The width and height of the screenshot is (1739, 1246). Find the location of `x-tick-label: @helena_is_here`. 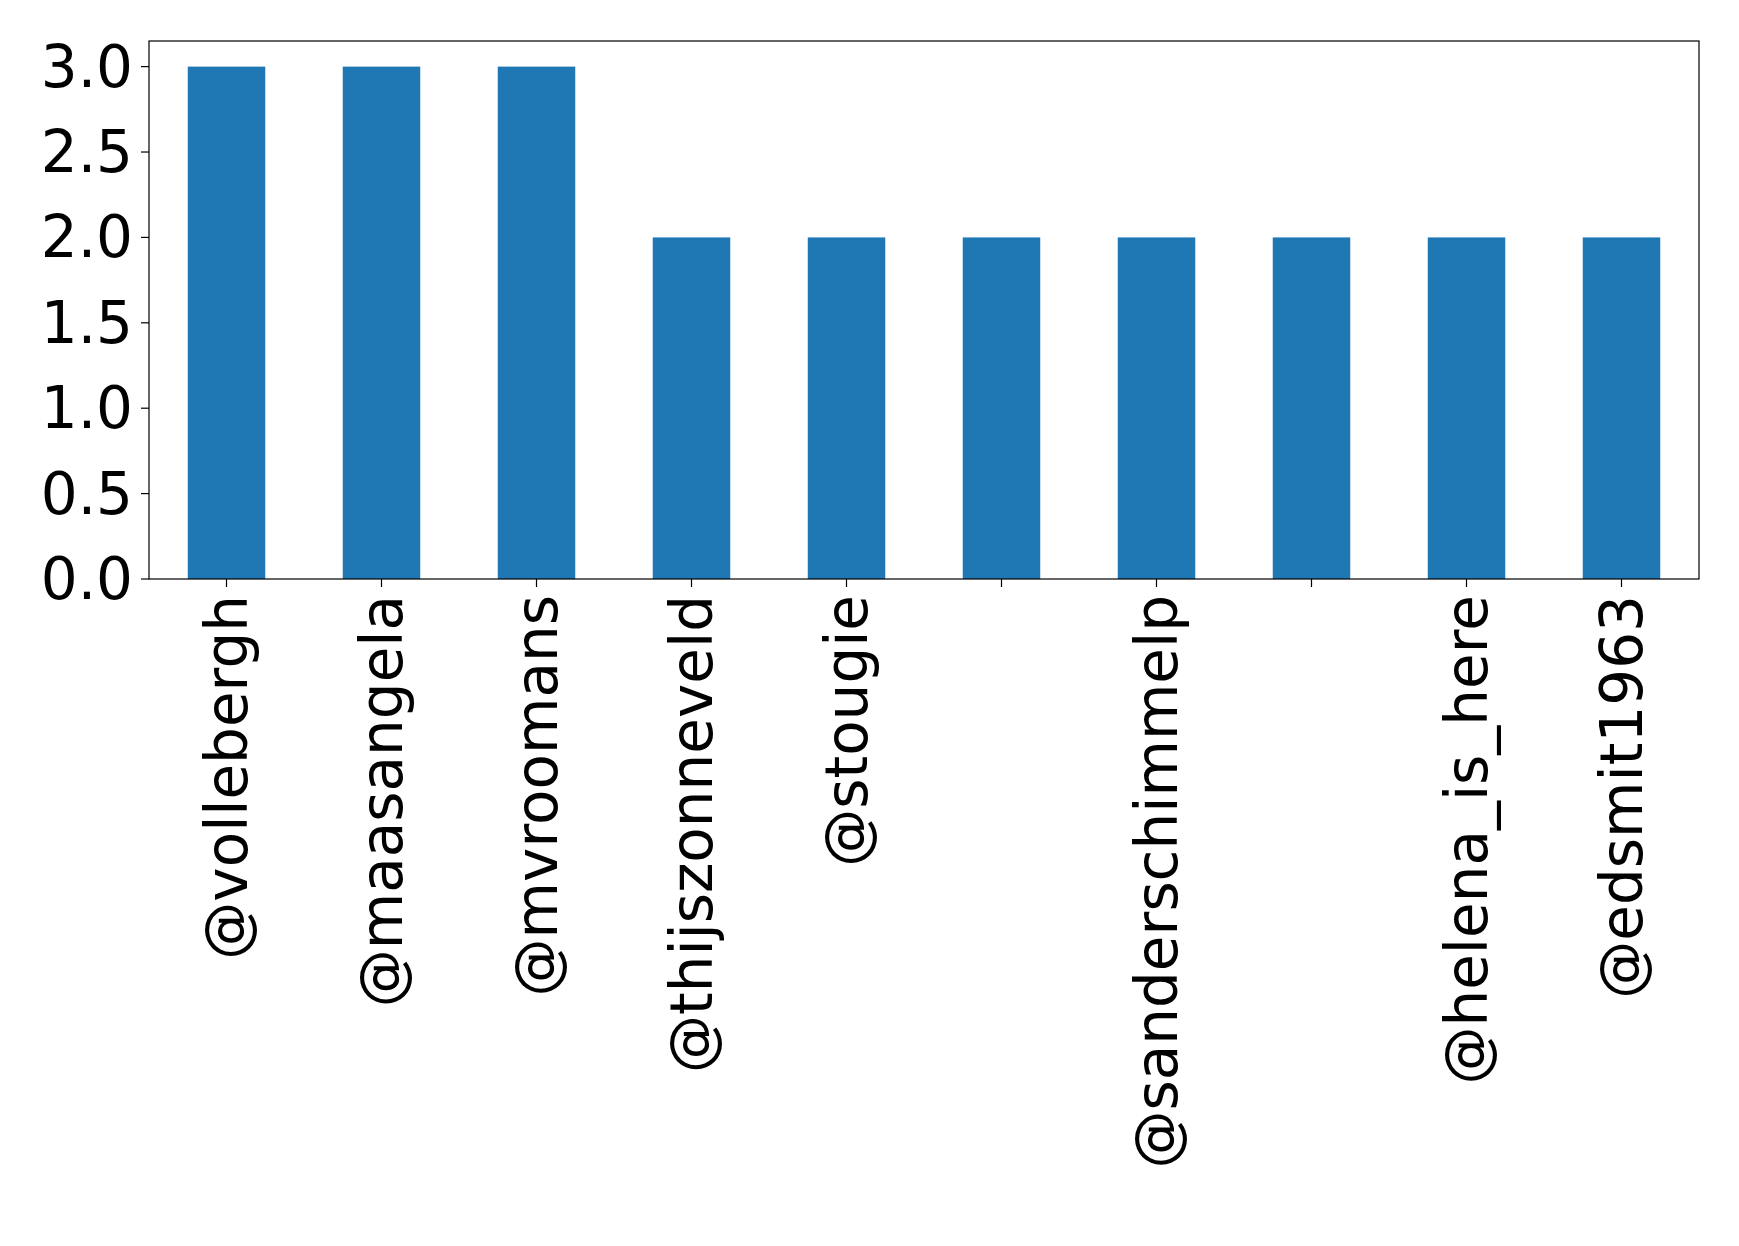

x-tick-label: @helena_is_here is located at coordinates (1466, 840).